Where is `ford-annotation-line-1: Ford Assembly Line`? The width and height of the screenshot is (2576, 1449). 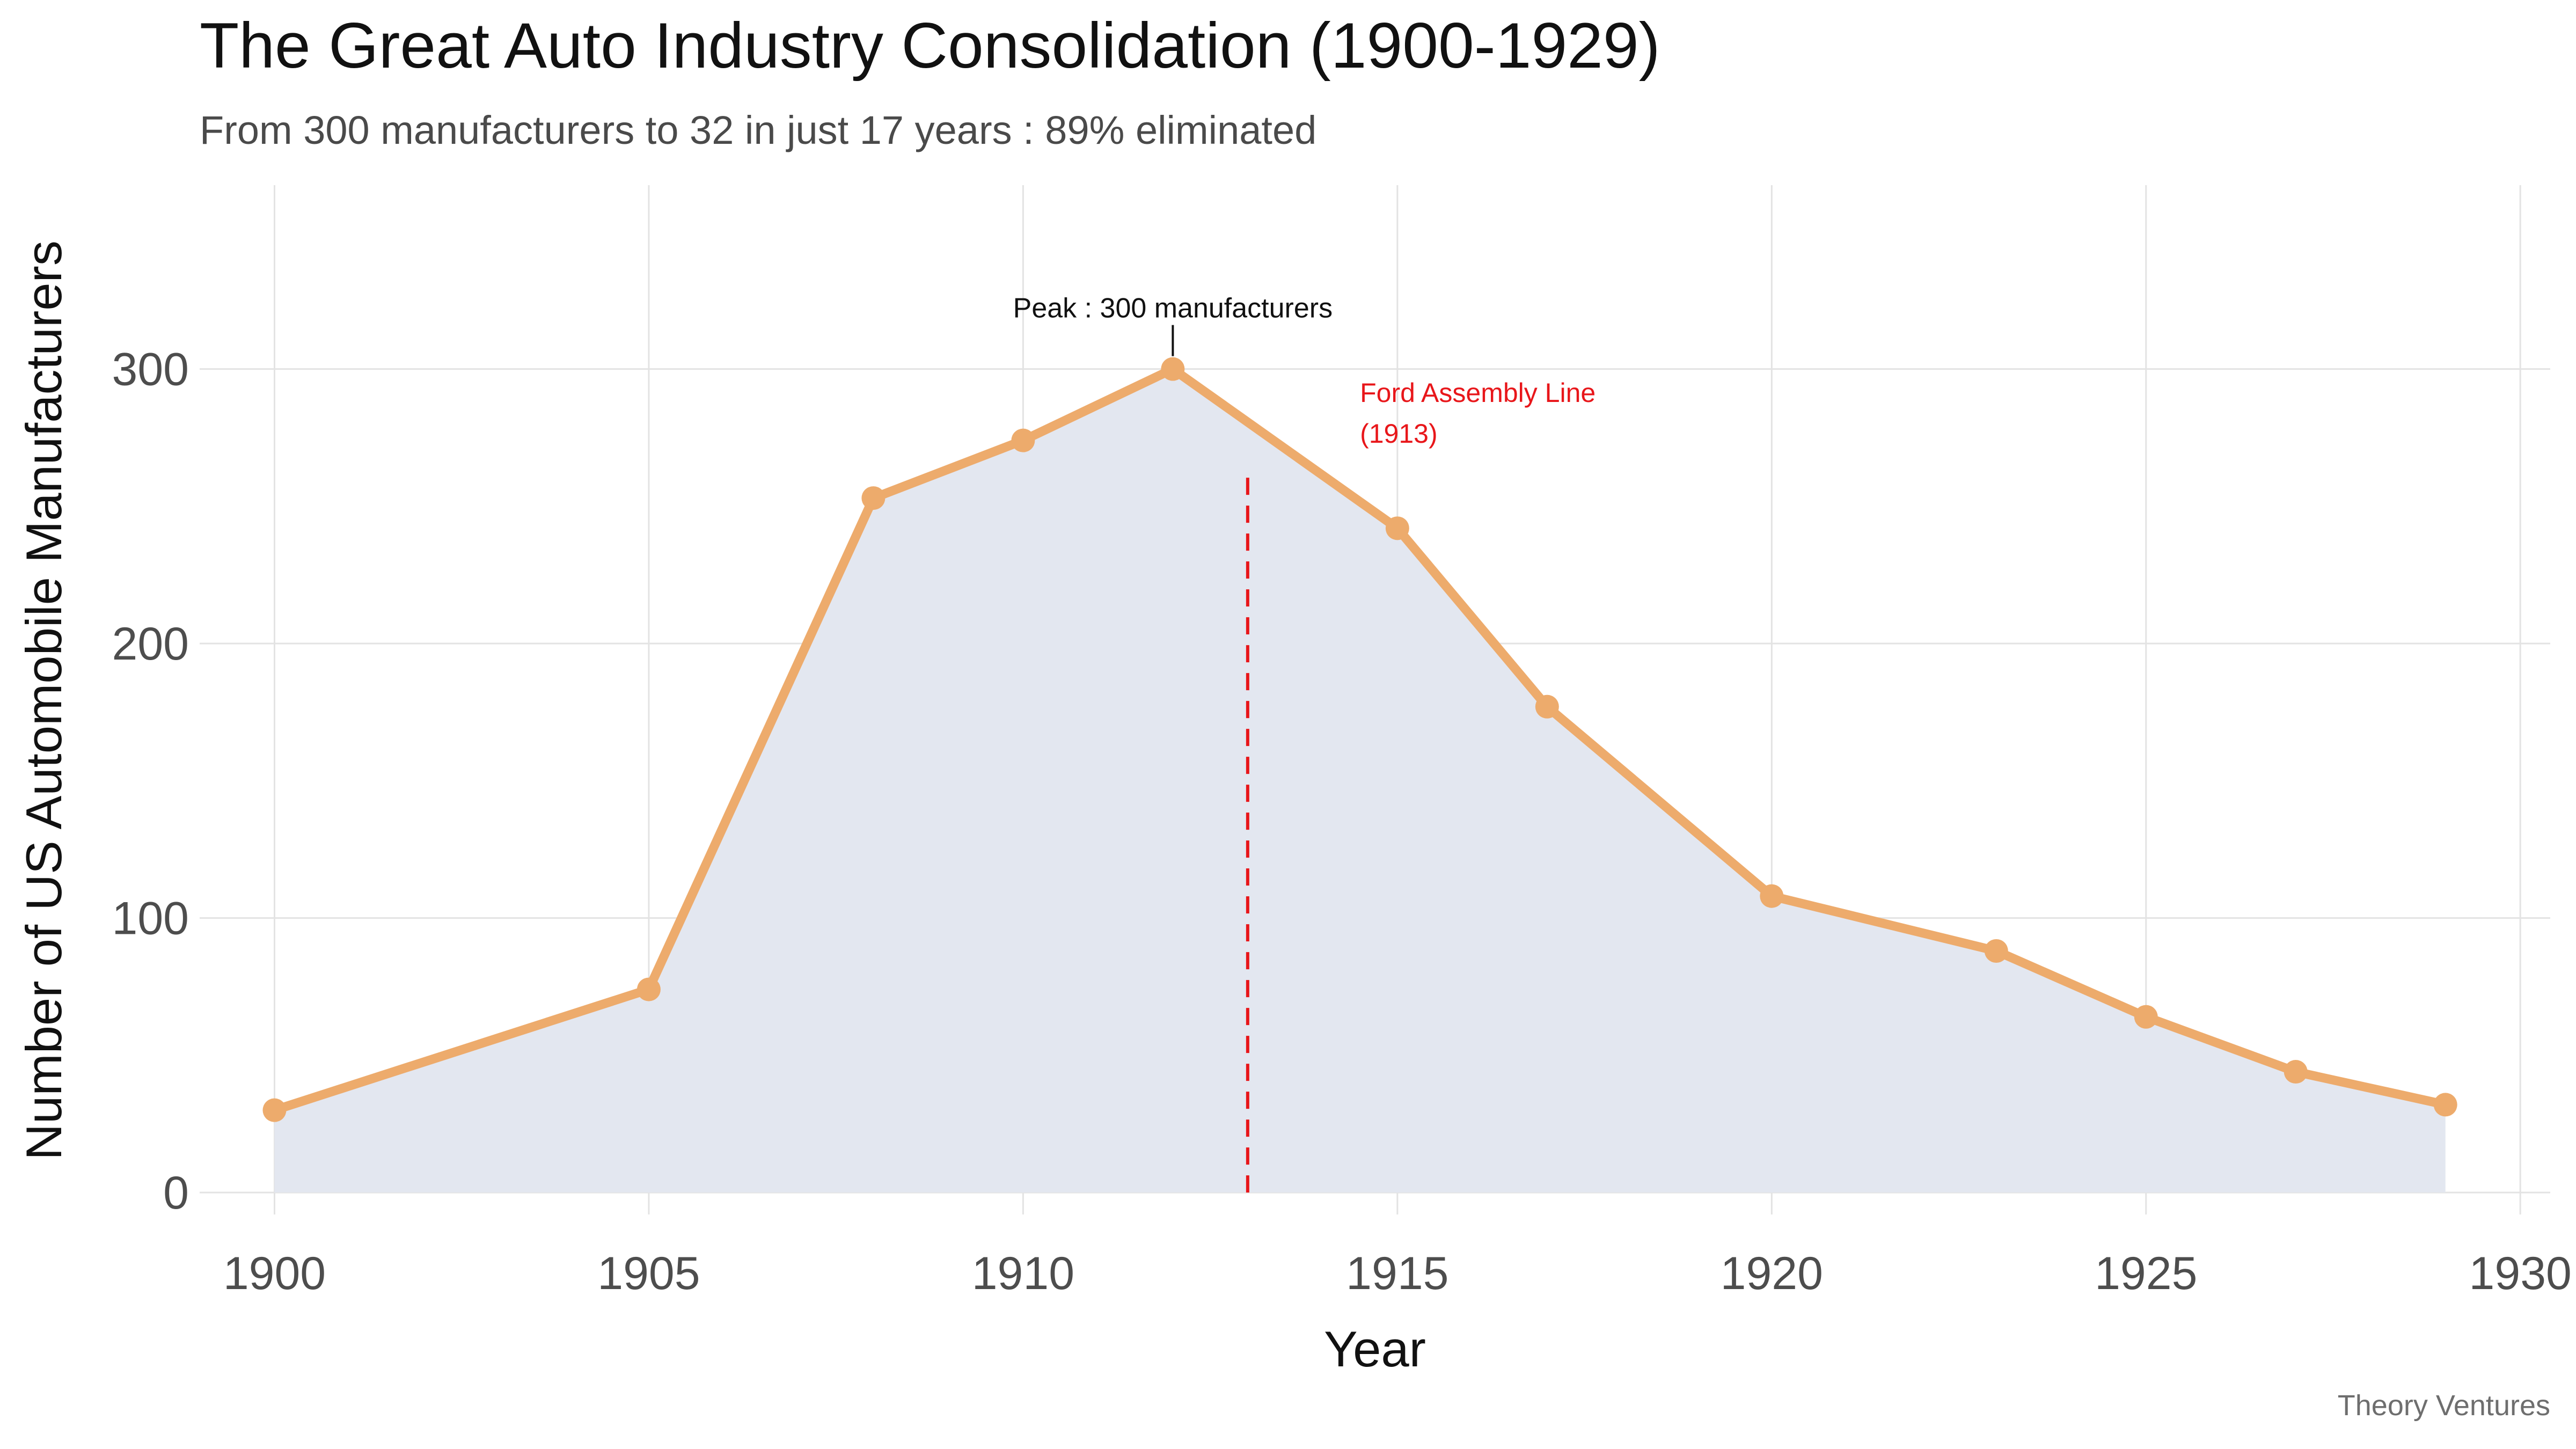 ford-annotation-line-1: Ford Assembly Line is located at coordinates (1478, 393).